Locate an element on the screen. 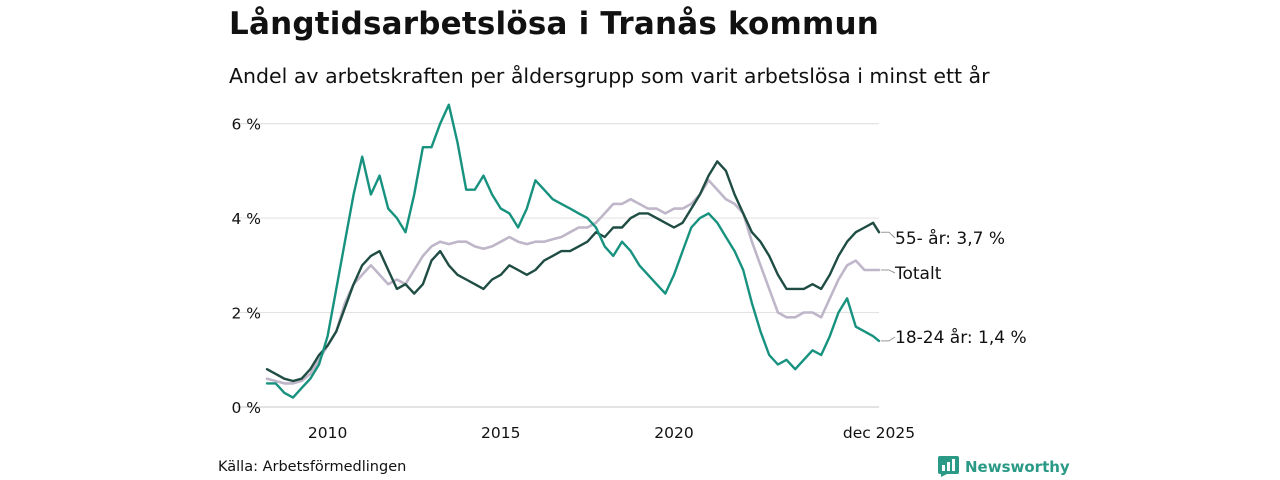 This screenshot has height=480, width=1280. x-tick-label: 2015 is located at coordinates (500, 433).